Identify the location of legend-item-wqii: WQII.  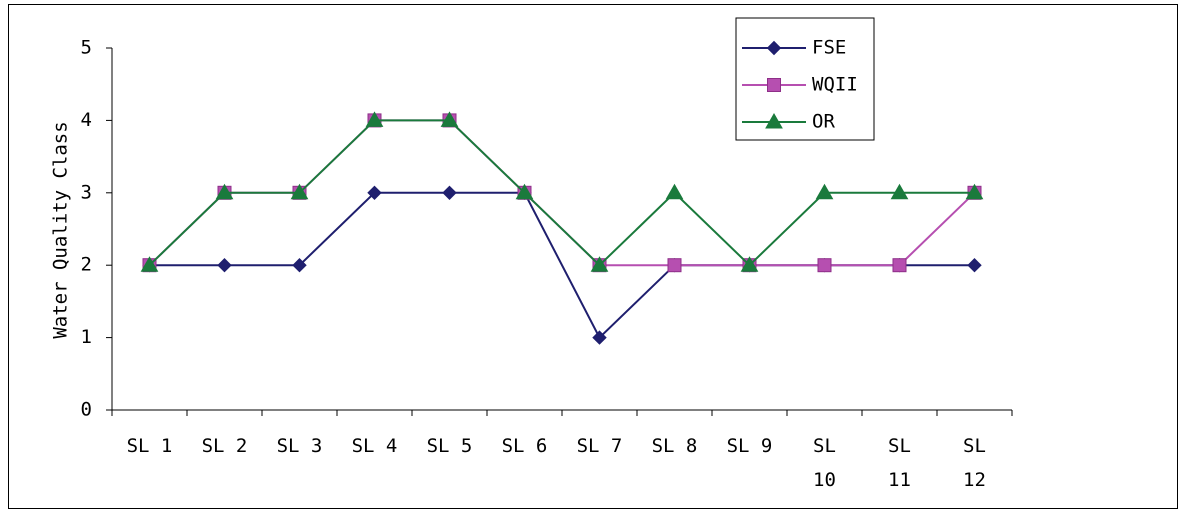
(800, 85).